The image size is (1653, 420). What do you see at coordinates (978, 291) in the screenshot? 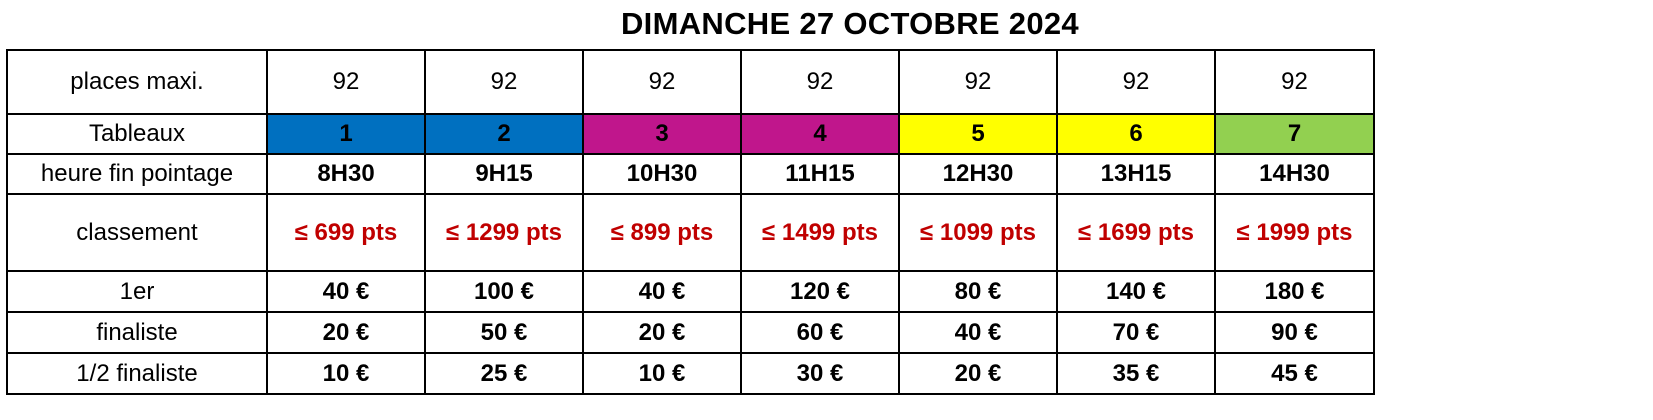
I see `prize-1er-cell: 80 €` at bounding box center [978, 291].